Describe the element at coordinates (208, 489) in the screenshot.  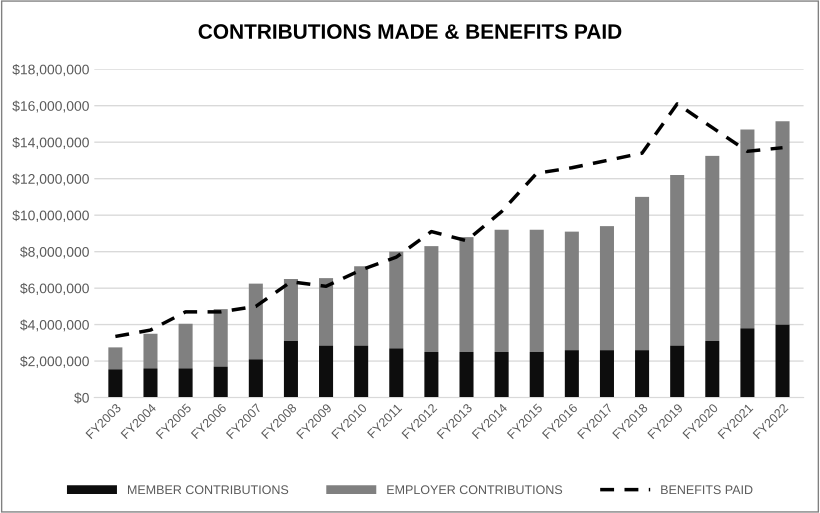
I see `legend-label: MEMBER CONTRIBUTIONS` at that location.